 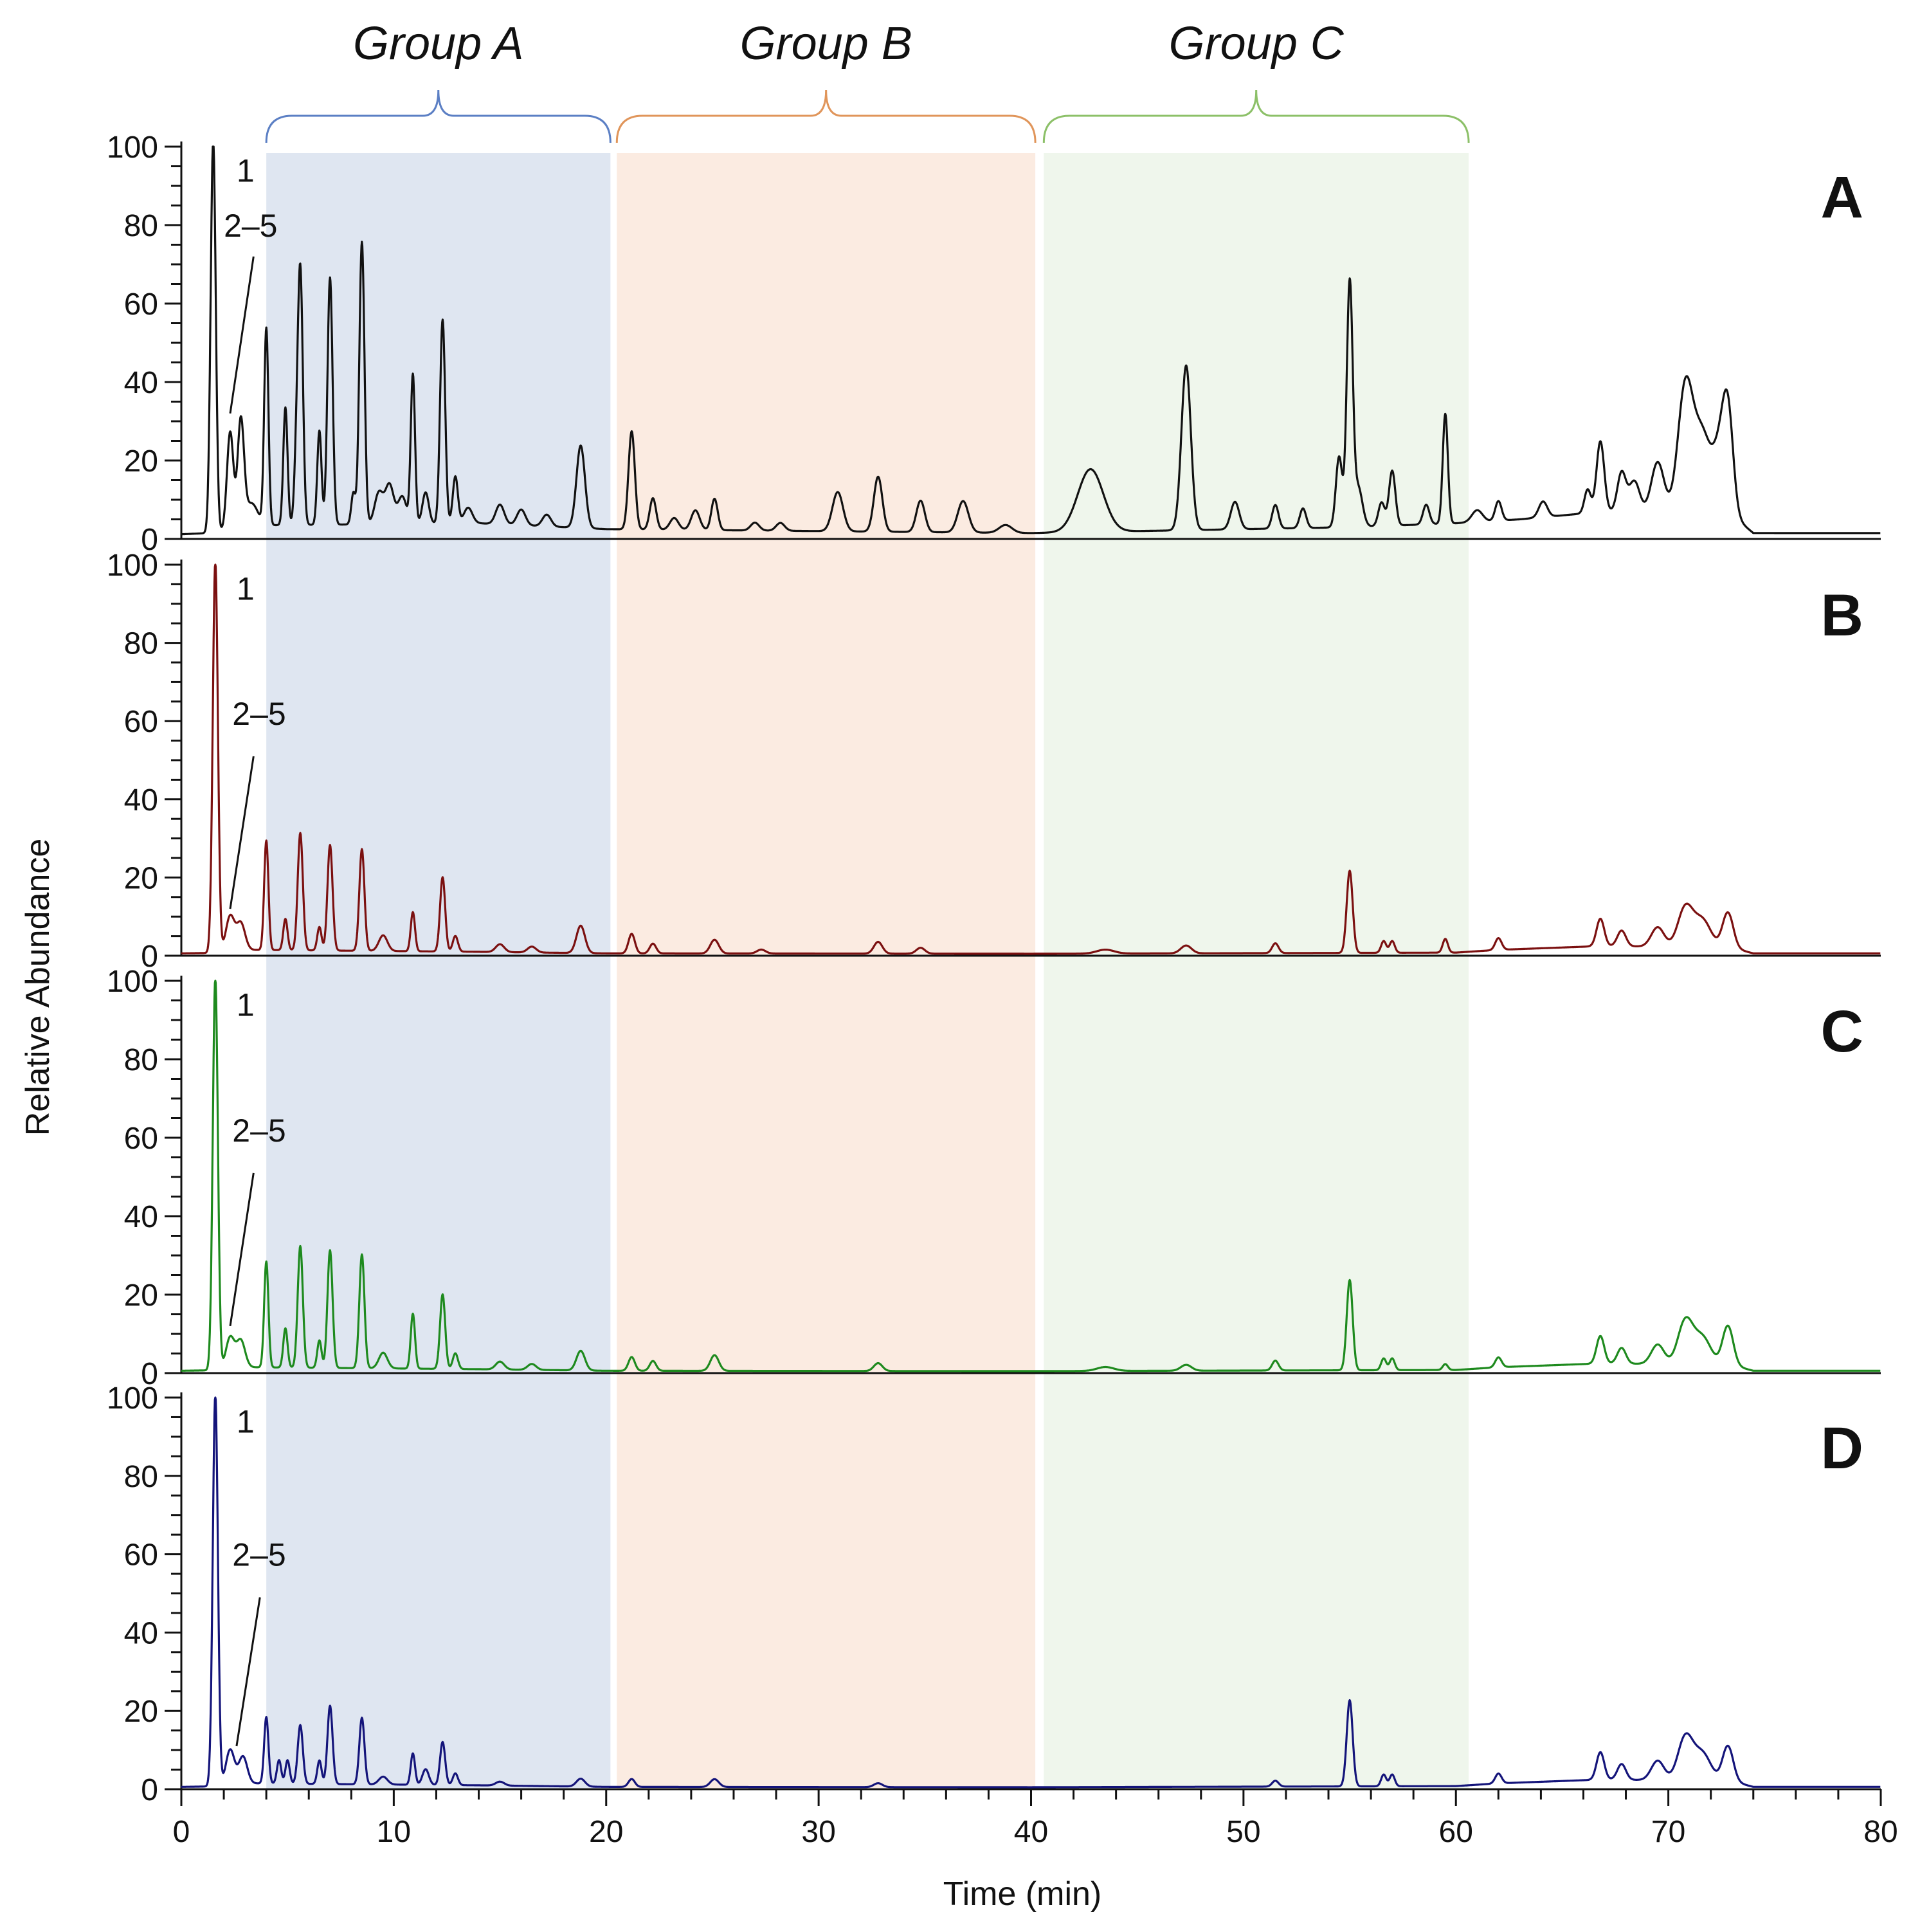 I want to click on x-tick-label: 50, so click(x=1243, y=1832).